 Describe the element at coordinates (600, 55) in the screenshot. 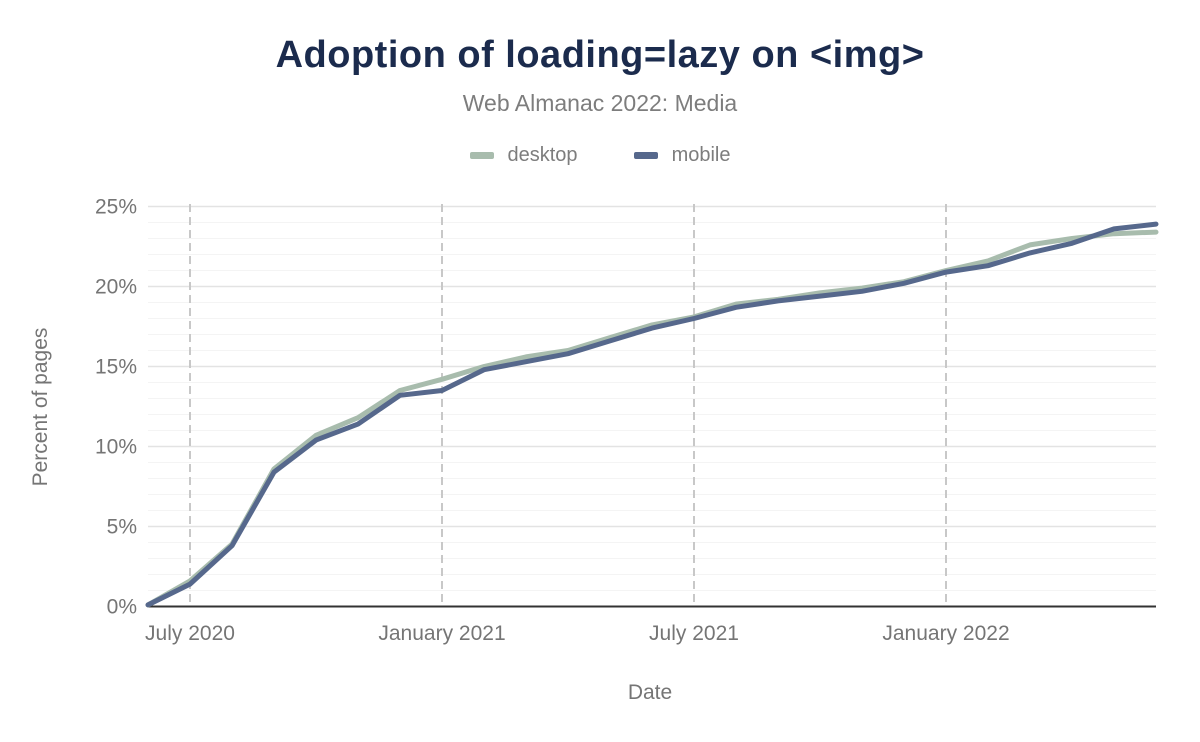

I see `chart-title: Adoption of loading=lazy on <img>` at that location.